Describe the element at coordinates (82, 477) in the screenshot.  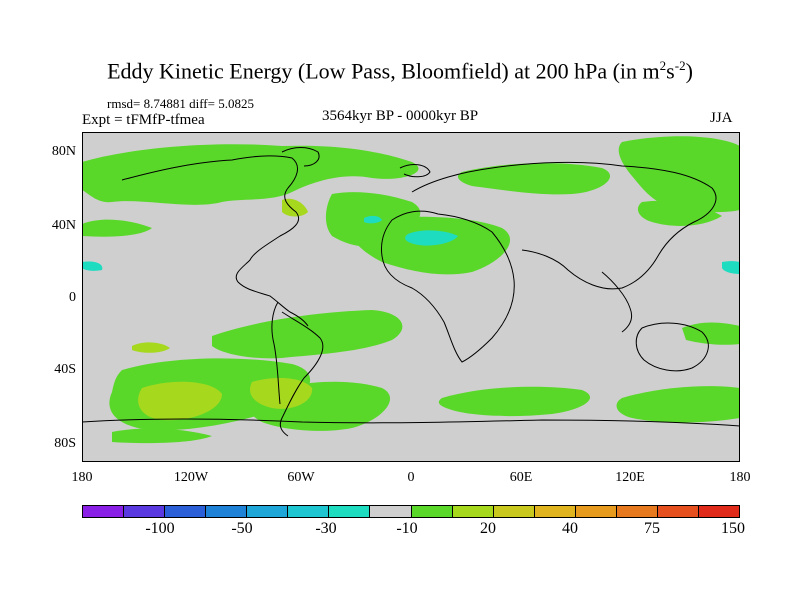
I see `x-tick-180w: 180` at that location.